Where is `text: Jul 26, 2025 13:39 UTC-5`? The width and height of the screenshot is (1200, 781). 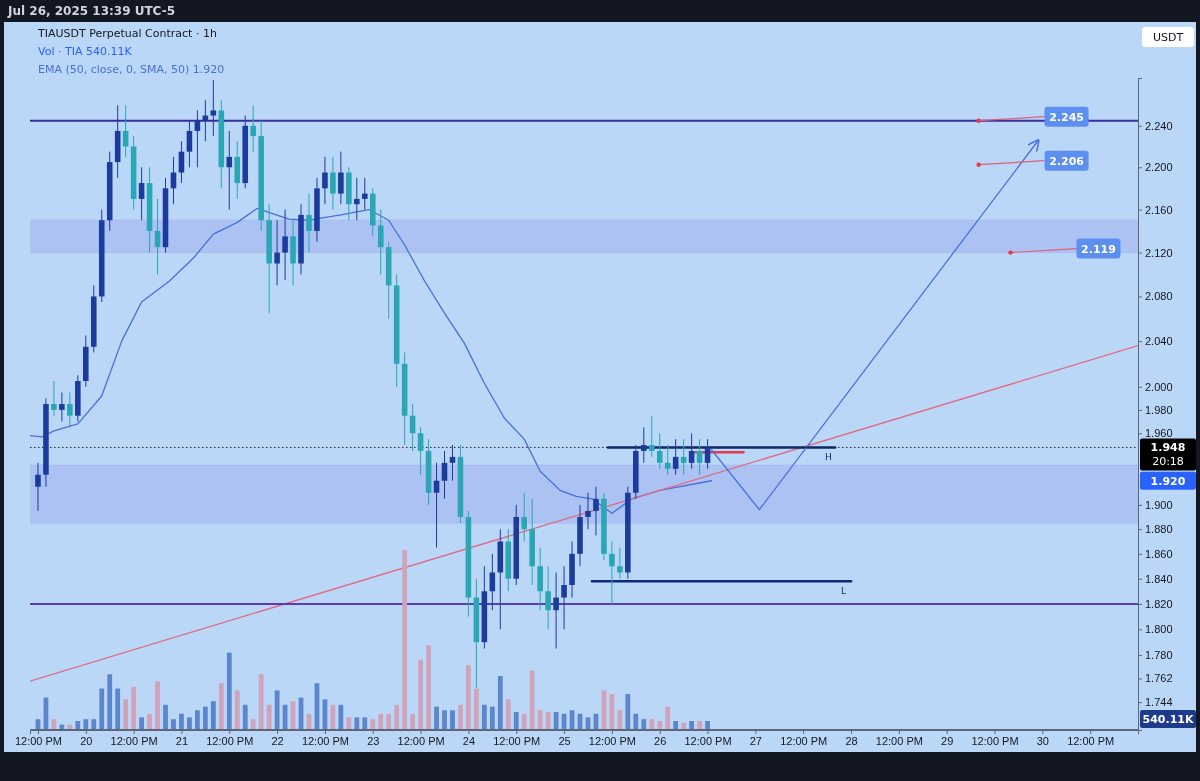
text: Jul 26, 2025 13:39 UTC-5 is located at coordinates (91, 11).